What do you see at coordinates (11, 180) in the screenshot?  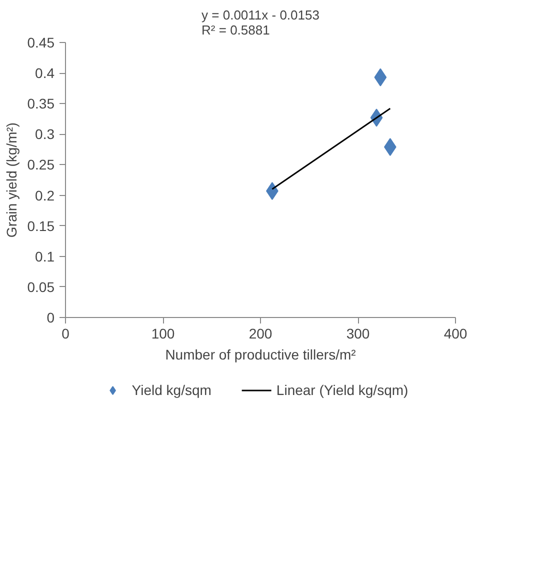 I see `y-axis-title: Grain yield (kg/m²)` at bounding box center [11, 180].